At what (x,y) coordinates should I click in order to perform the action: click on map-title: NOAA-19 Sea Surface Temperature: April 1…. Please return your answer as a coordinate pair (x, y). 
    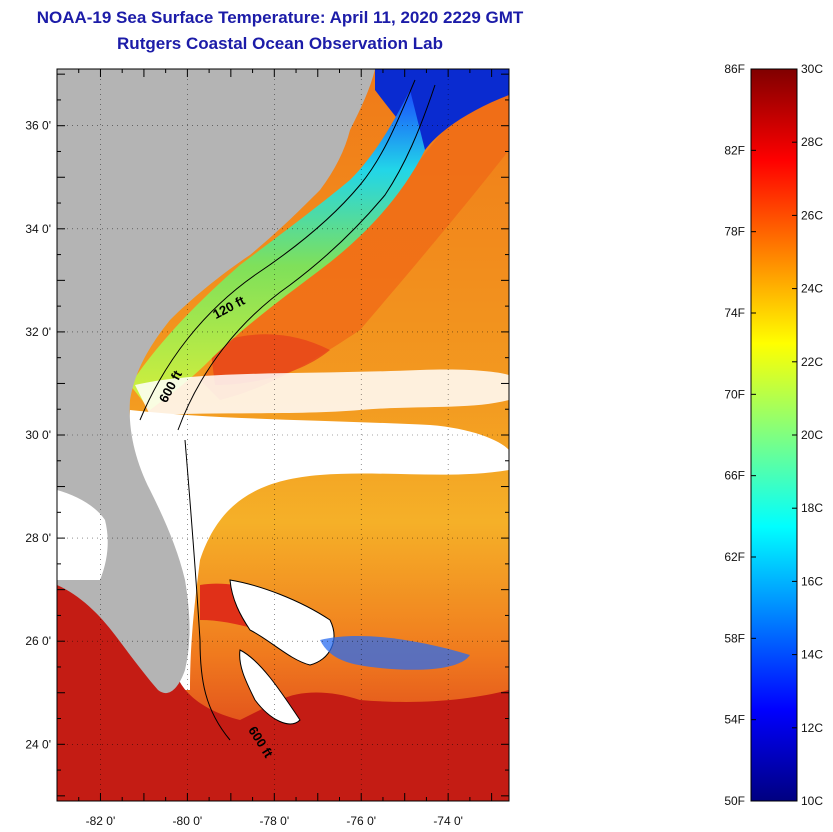
    Looking at the image, I should click on (280, 17).